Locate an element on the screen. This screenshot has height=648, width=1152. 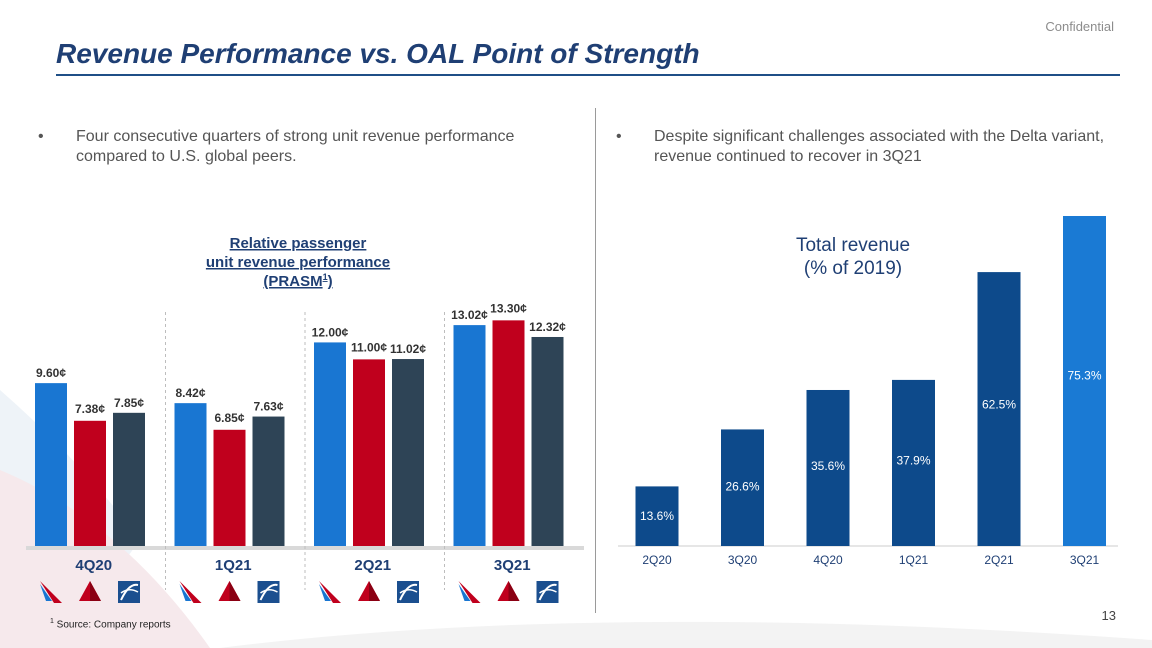
data-label: 26.6% is located at coordinates (742, 486).